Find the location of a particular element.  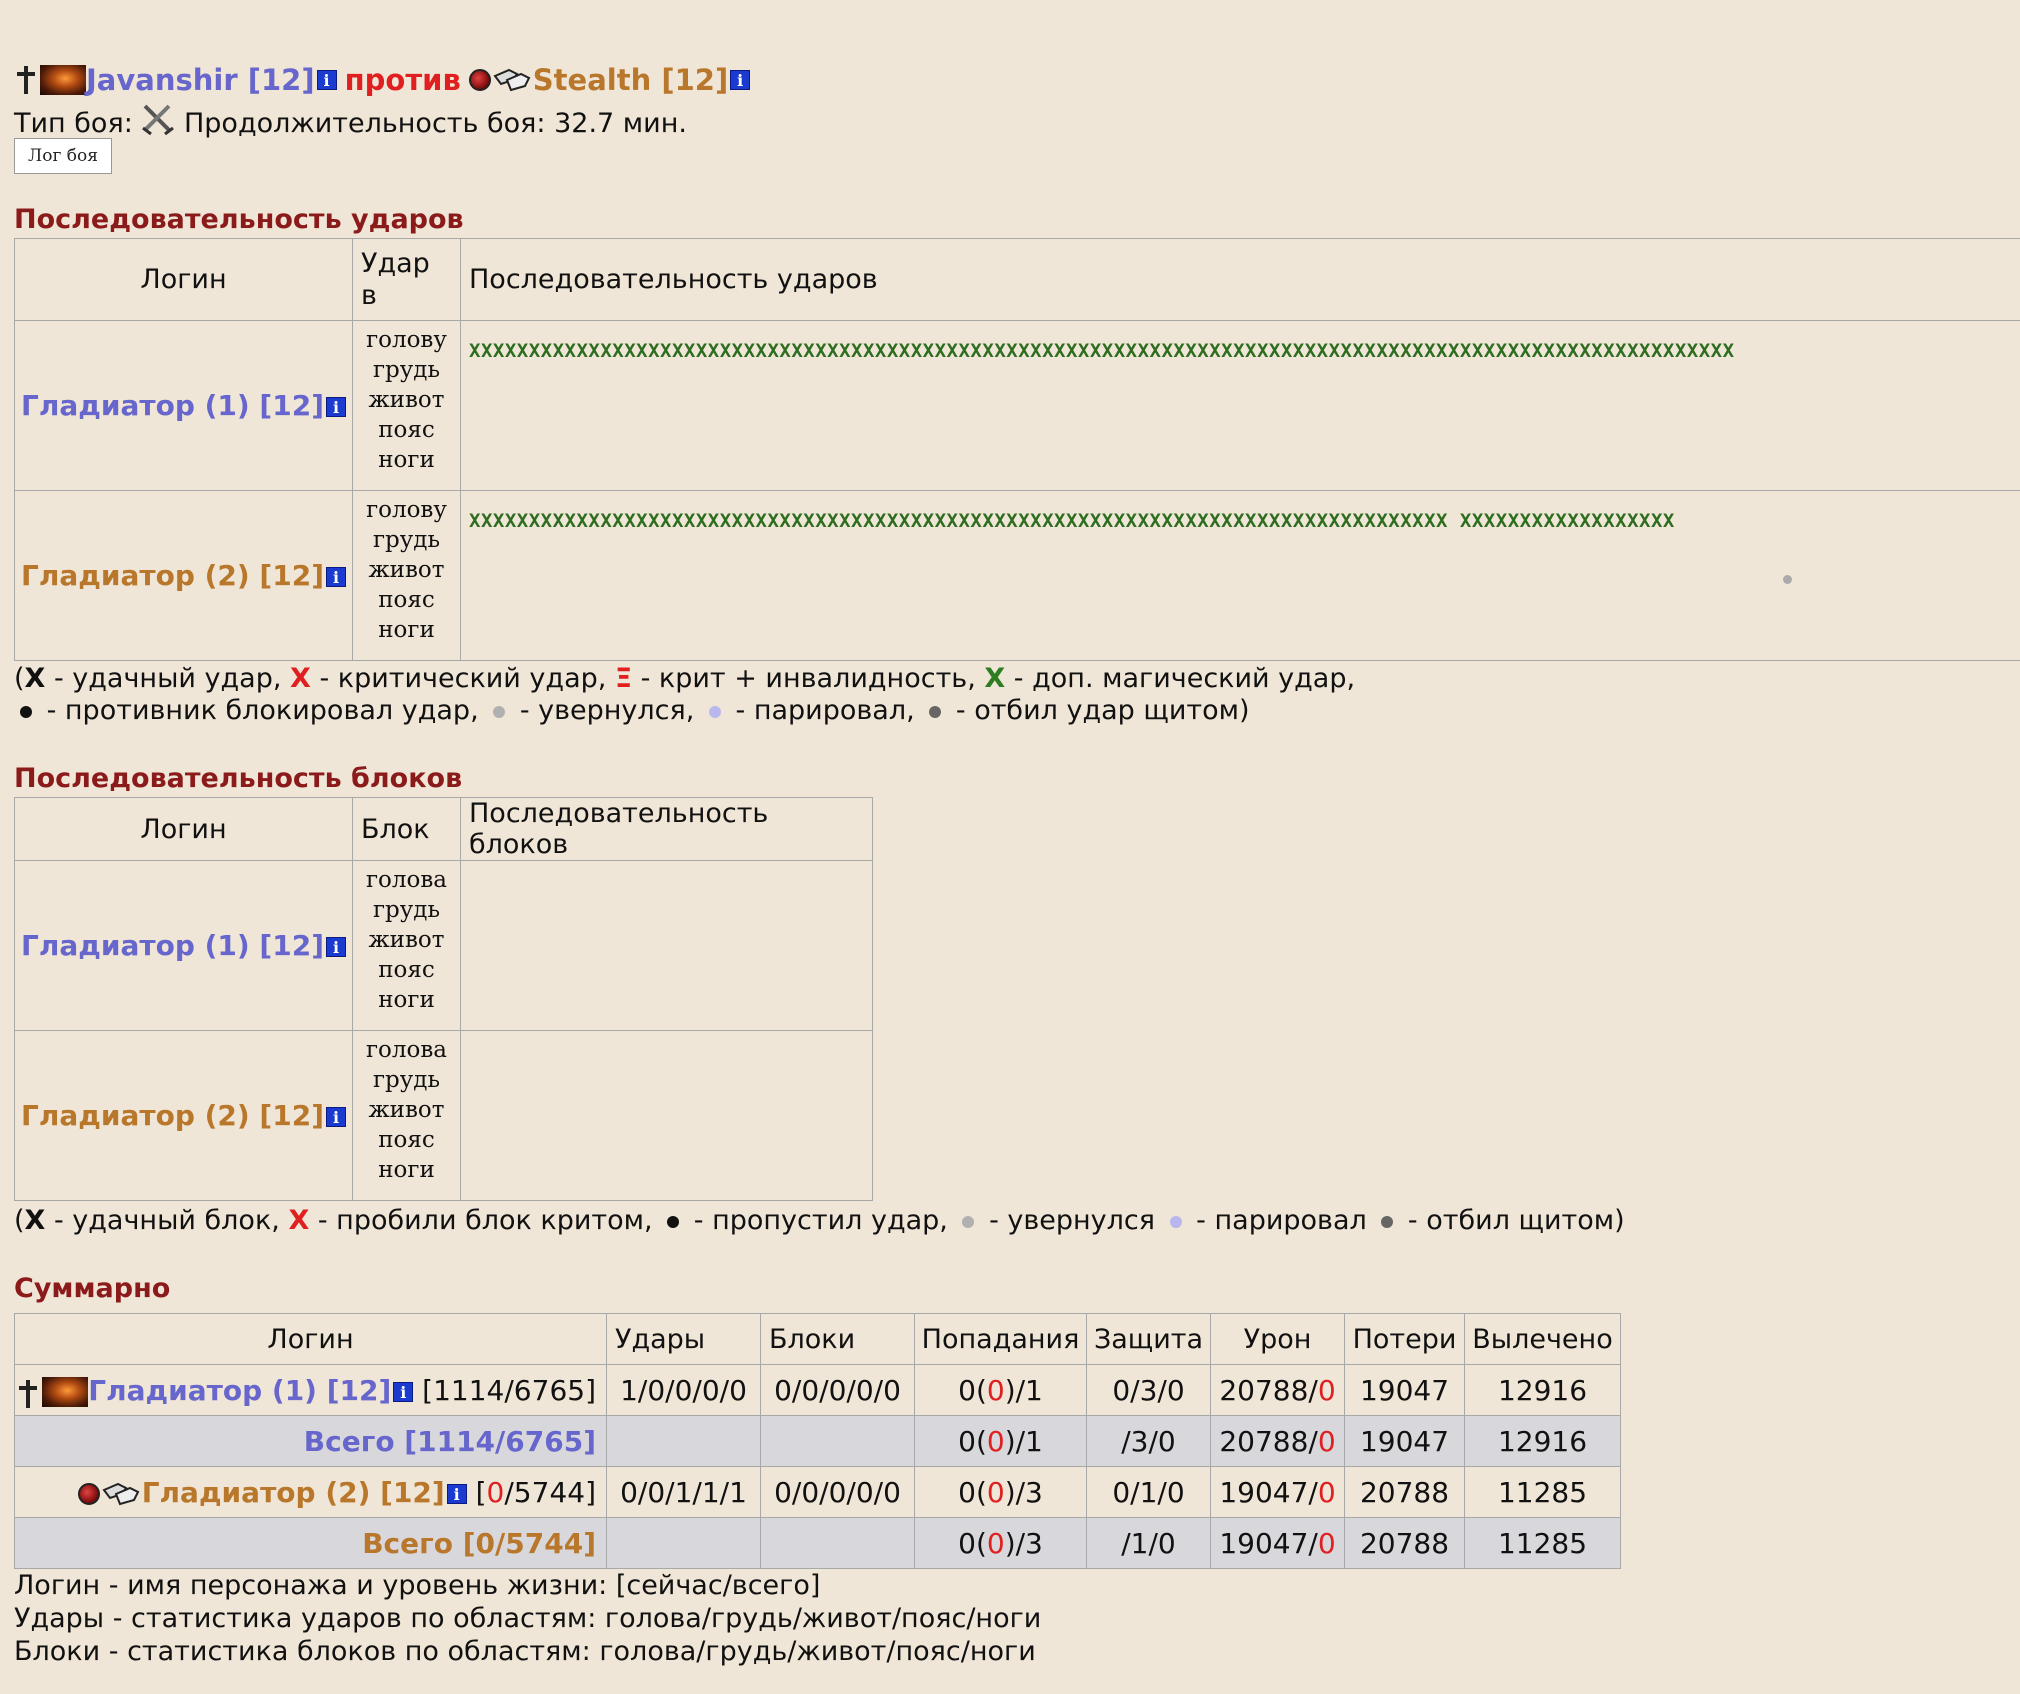

fight-log-button: Лог боя is located at coordinates (63, 156).